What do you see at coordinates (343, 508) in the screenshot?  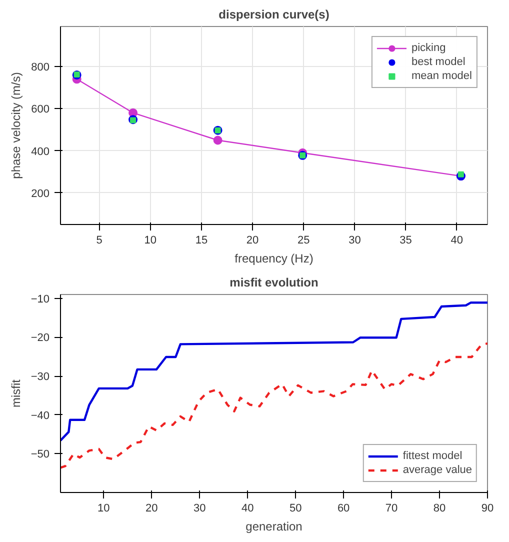 I see `x-tick-label: 60` at bounding box center [343, 508].